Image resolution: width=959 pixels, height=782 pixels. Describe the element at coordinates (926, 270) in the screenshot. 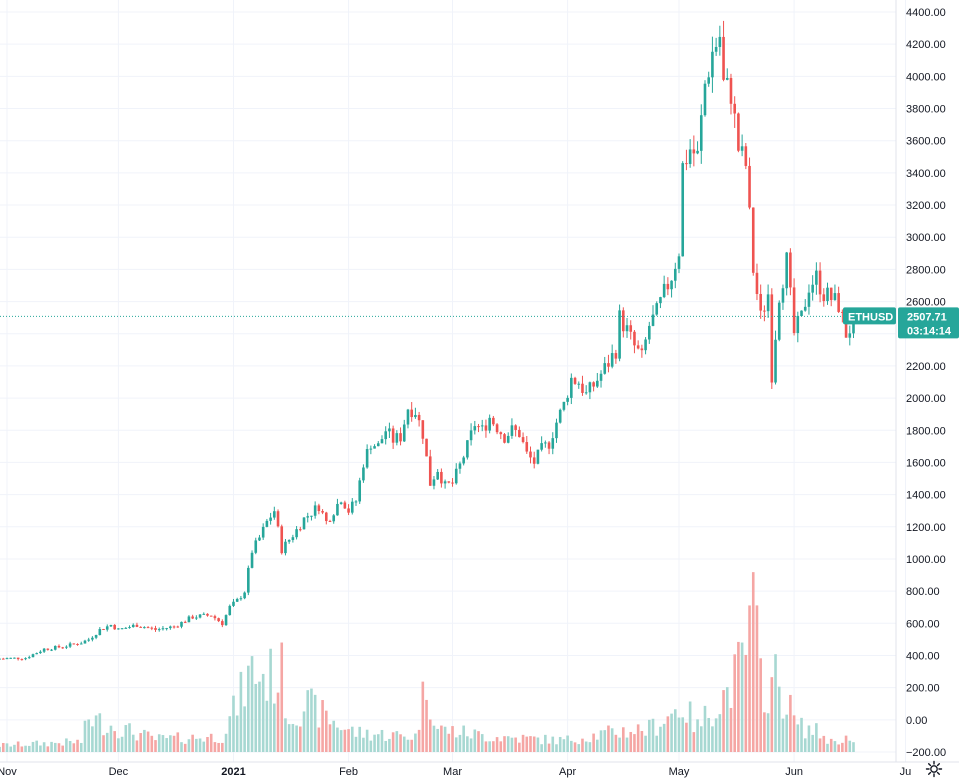

I see `y-tick-label: 2800.00` at that location.